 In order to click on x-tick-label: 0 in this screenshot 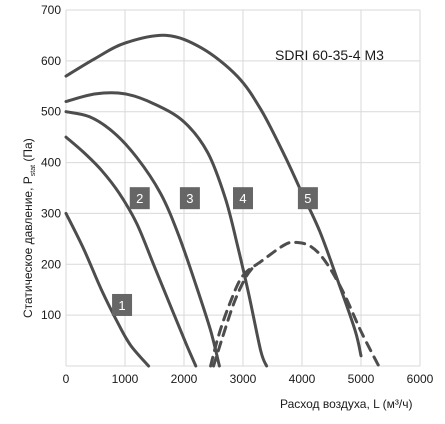, I will do `click(66, 379)`.